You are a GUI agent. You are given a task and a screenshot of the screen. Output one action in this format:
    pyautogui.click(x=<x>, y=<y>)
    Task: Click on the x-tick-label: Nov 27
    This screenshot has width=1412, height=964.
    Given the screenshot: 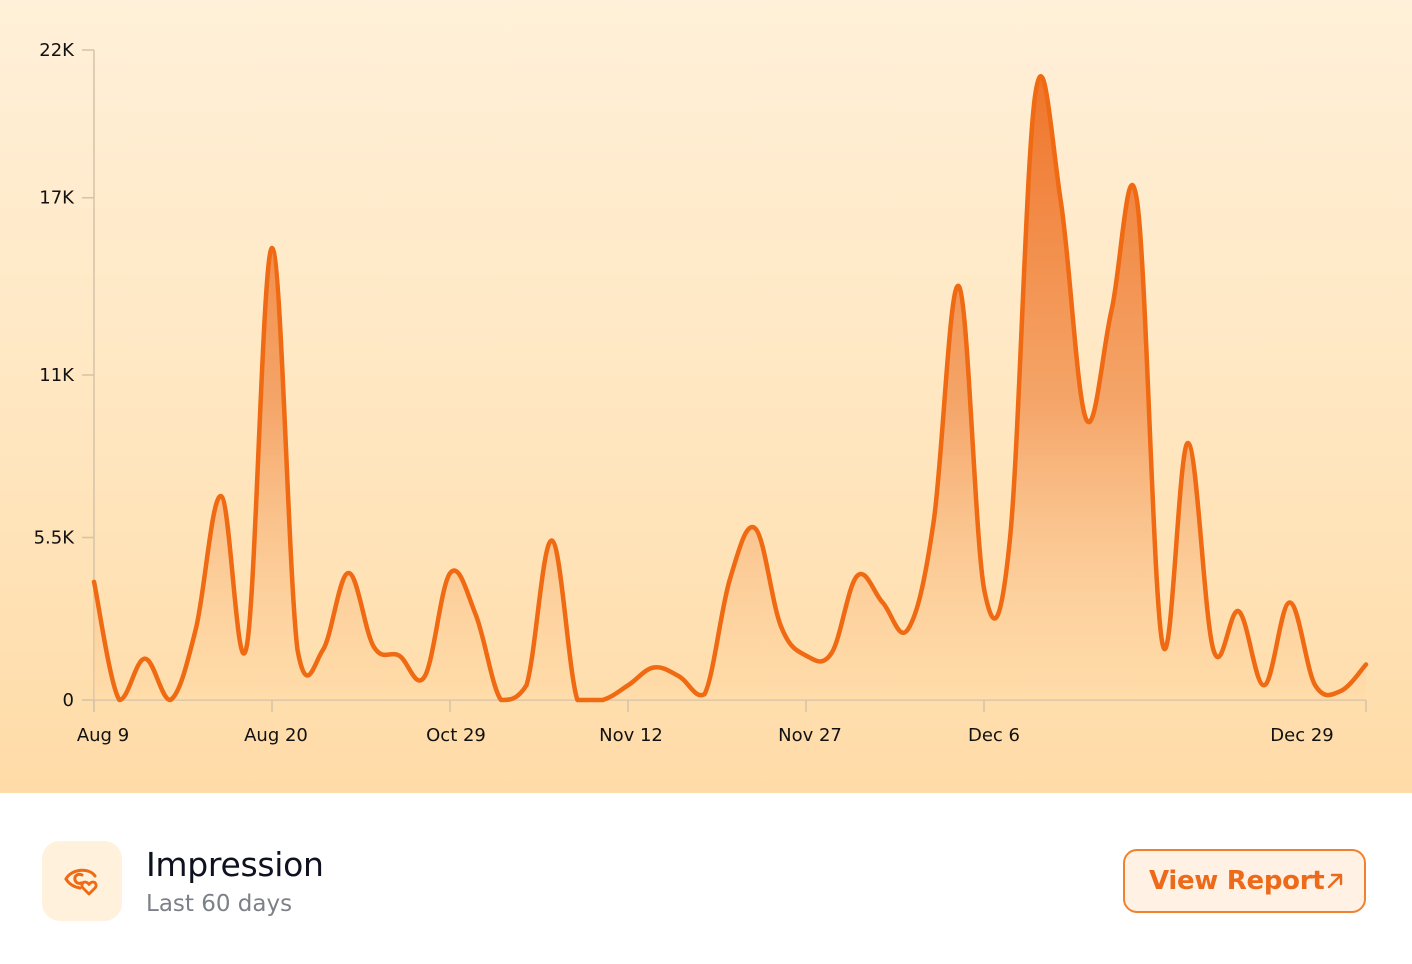 What is the action you would take?
    pyautogui.click(x=810, y=735)
    